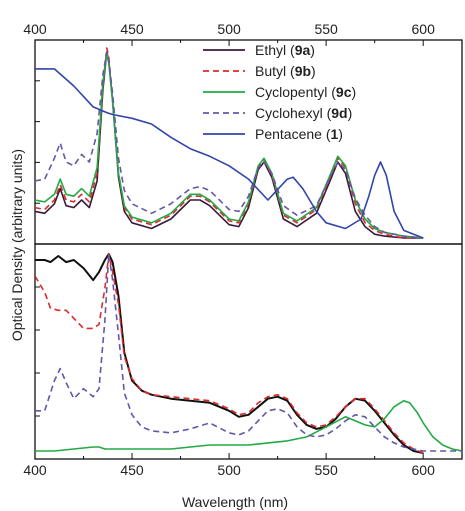 This screenshot has height=511, width=465. I want to click on y-axis-label: Optical Density (arbitrary units), so click(17, 245).